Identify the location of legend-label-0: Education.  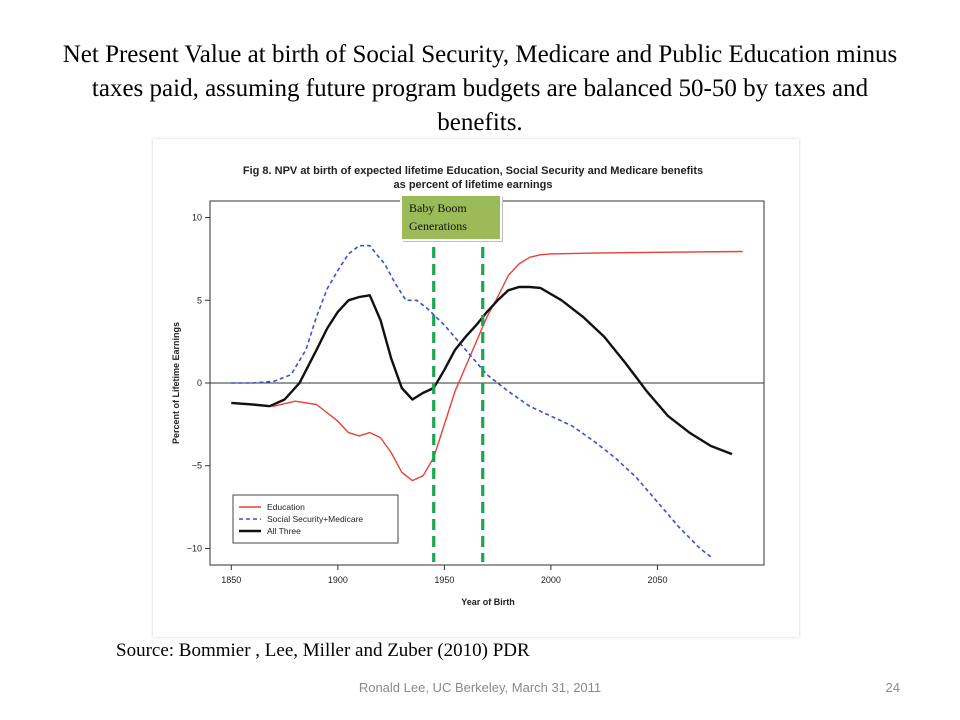
(286, 507).